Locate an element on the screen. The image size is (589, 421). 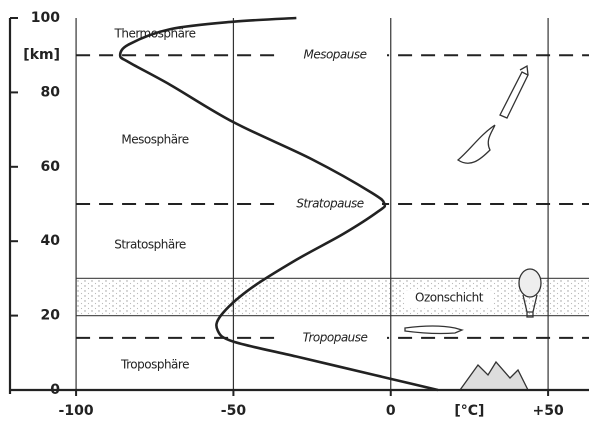
layer-label: Stratosphäre is located at coordinates (150, 245).